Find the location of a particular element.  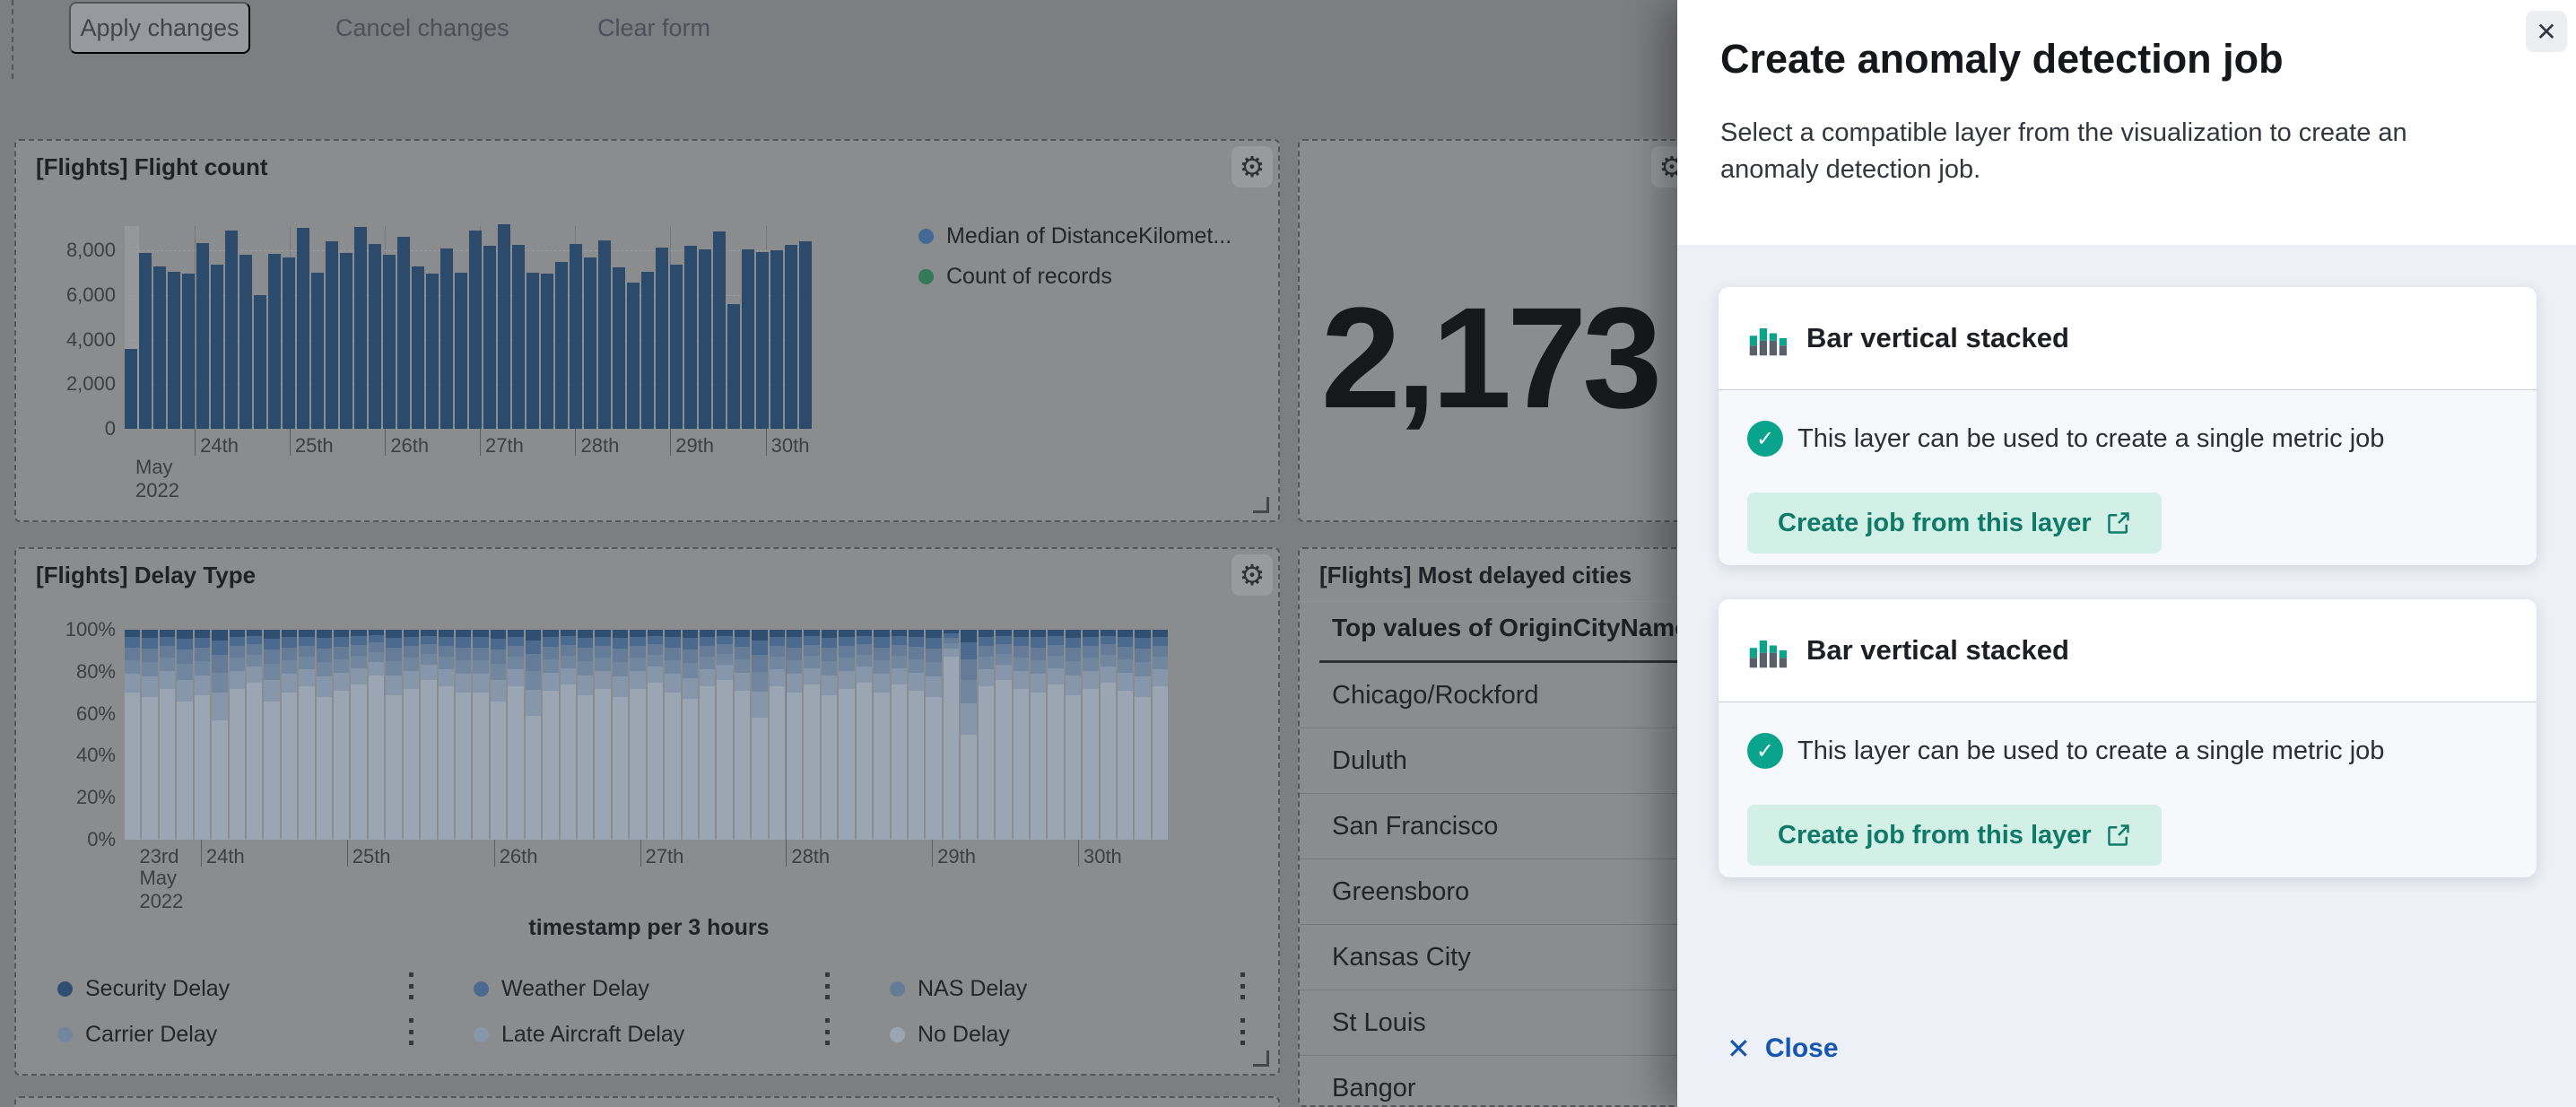

legend-item: Weather Delay is located at coordinates (561, 989).